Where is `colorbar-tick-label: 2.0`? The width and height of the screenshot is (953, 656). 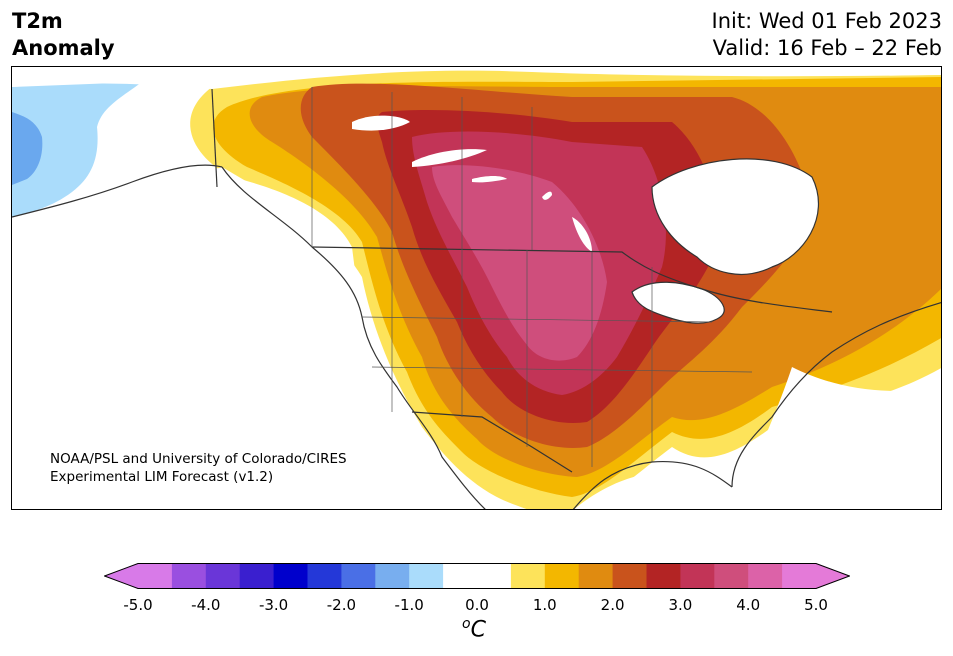 colorbar-tick-label: 2.0 is located at coordinates (612, 605).